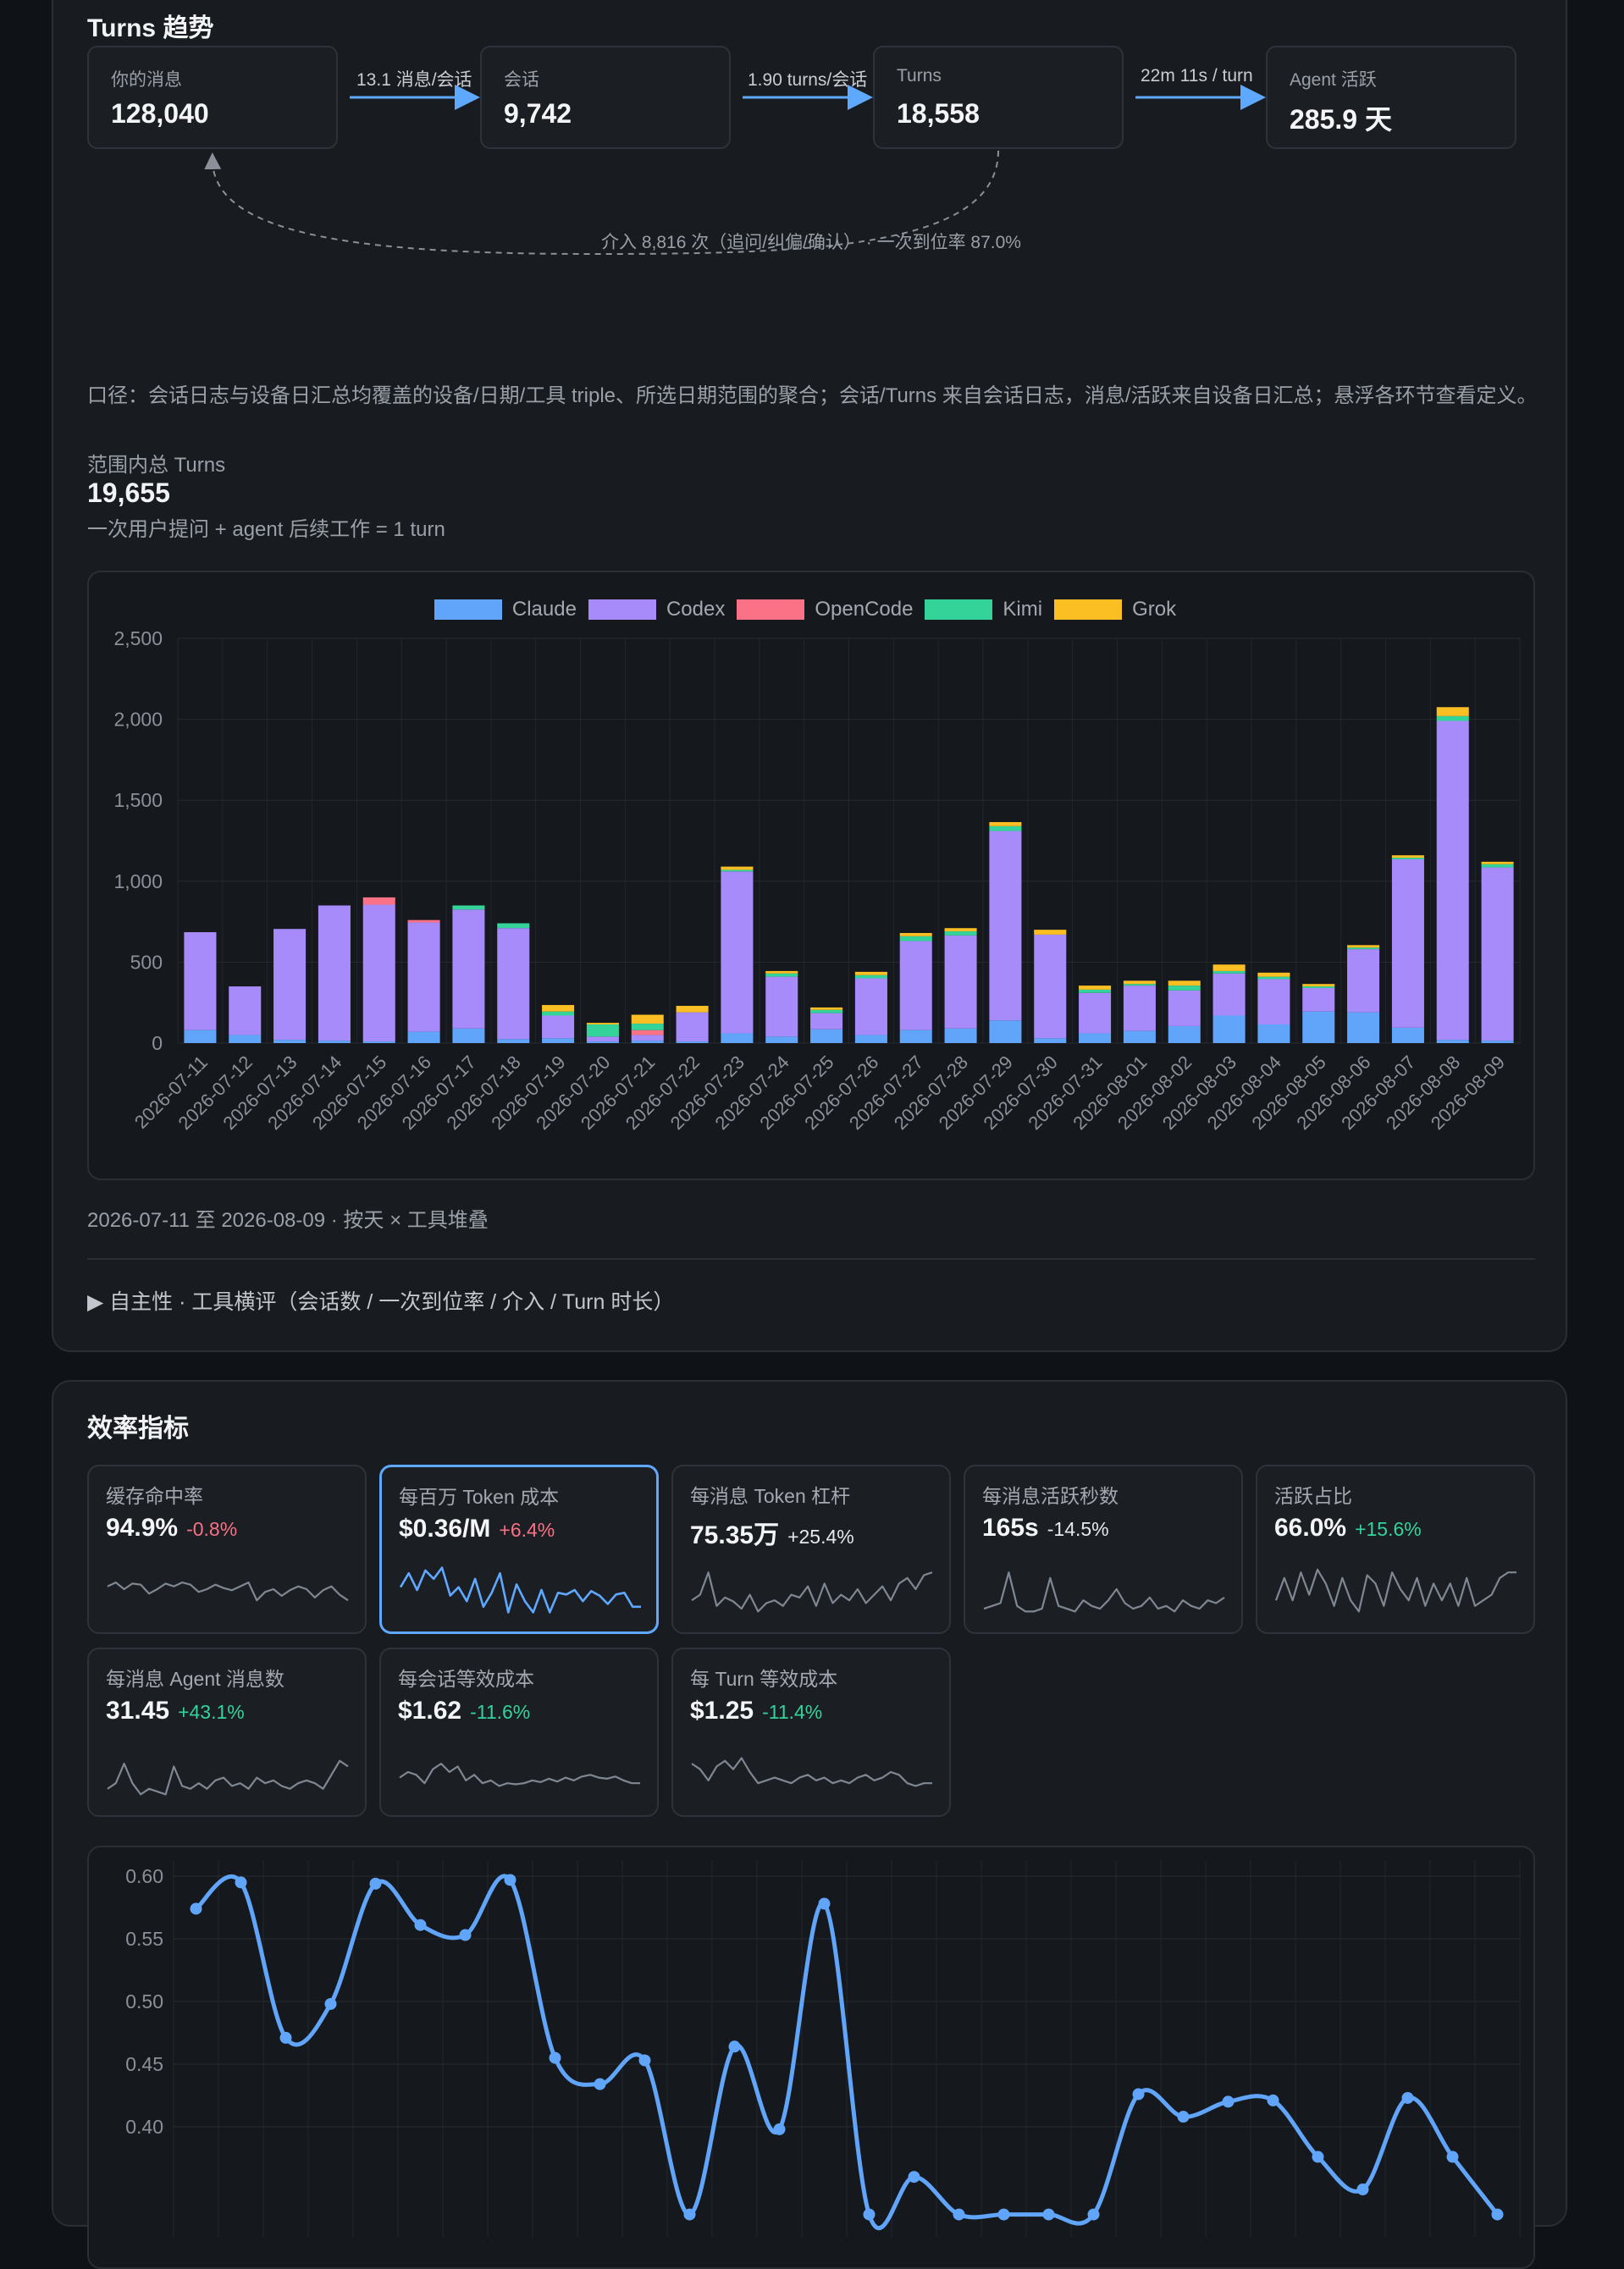 This screenshot has width=1624, height=2269. Describe the element at coordinates (138, 638) in the screenshot. I see `y-tick-label: 2,500` at that location.